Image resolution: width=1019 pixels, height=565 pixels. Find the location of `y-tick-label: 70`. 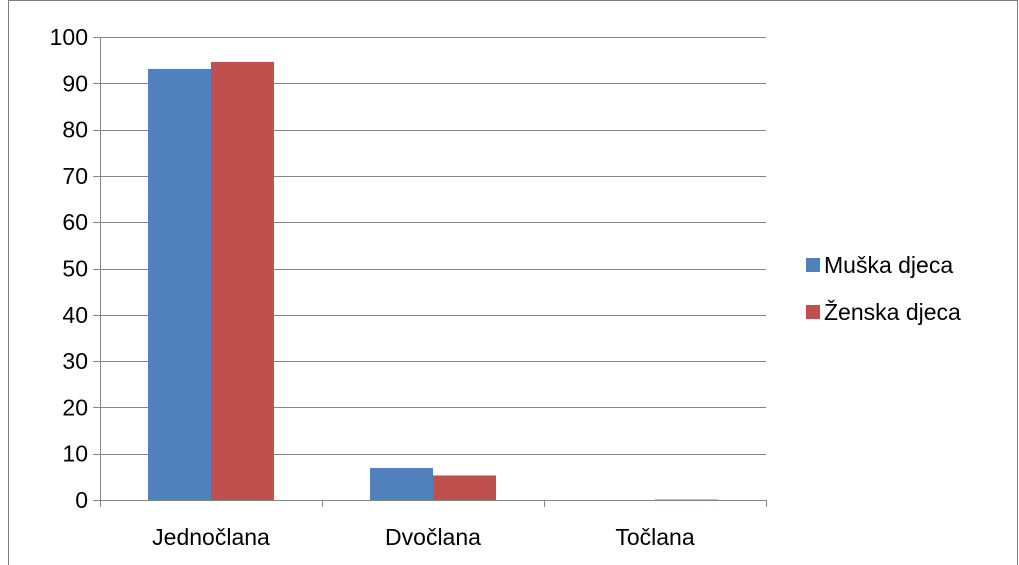

y-tick-label: 70 is located at coordinates (75, 176).